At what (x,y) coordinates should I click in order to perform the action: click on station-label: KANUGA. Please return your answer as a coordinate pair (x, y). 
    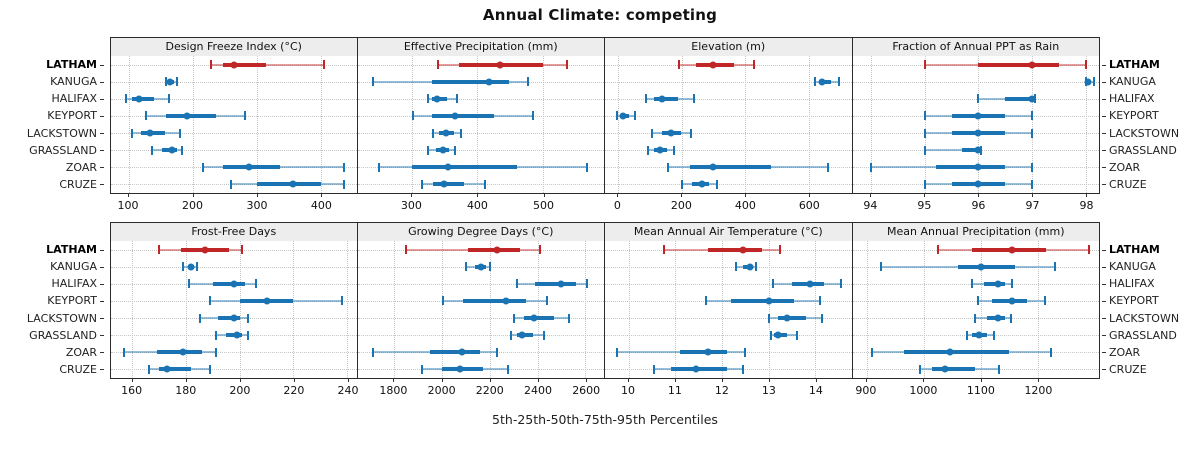
    Looking at the image, I should click on (1151, 81).